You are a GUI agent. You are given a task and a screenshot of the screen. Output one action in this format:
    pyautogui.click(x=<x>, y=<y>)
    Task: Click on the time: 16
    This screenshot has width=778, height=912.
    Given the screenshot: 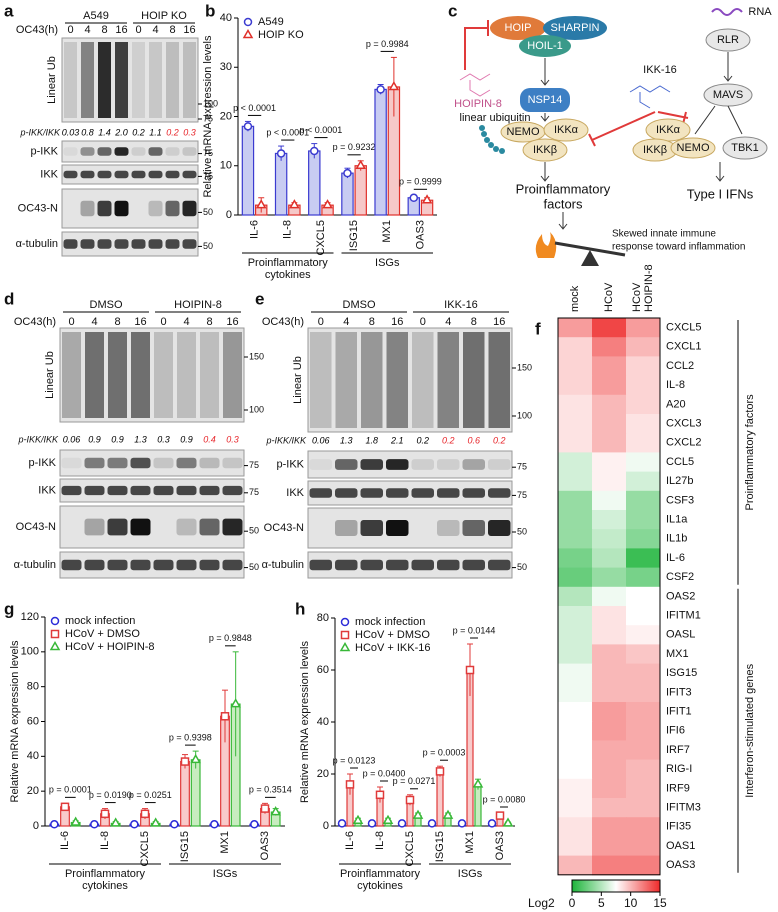 What is the action you would take?
    pyautogui.click(x=189, y=30)
    